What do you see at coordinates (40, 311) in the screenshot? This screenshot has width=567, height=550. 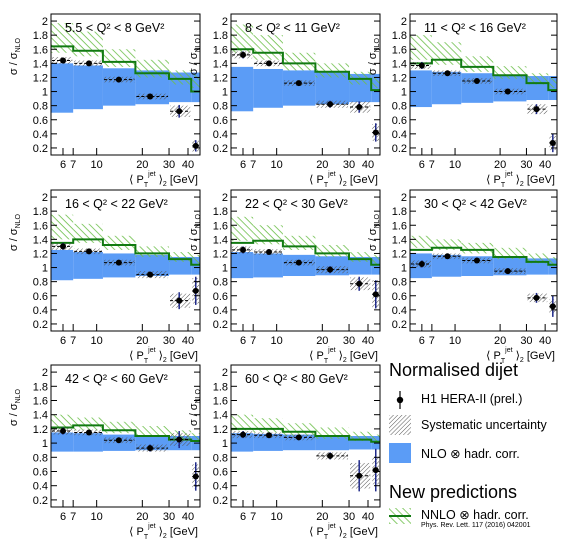 I see `y-tick-label: 0.4` at bounding box center [40, 311].